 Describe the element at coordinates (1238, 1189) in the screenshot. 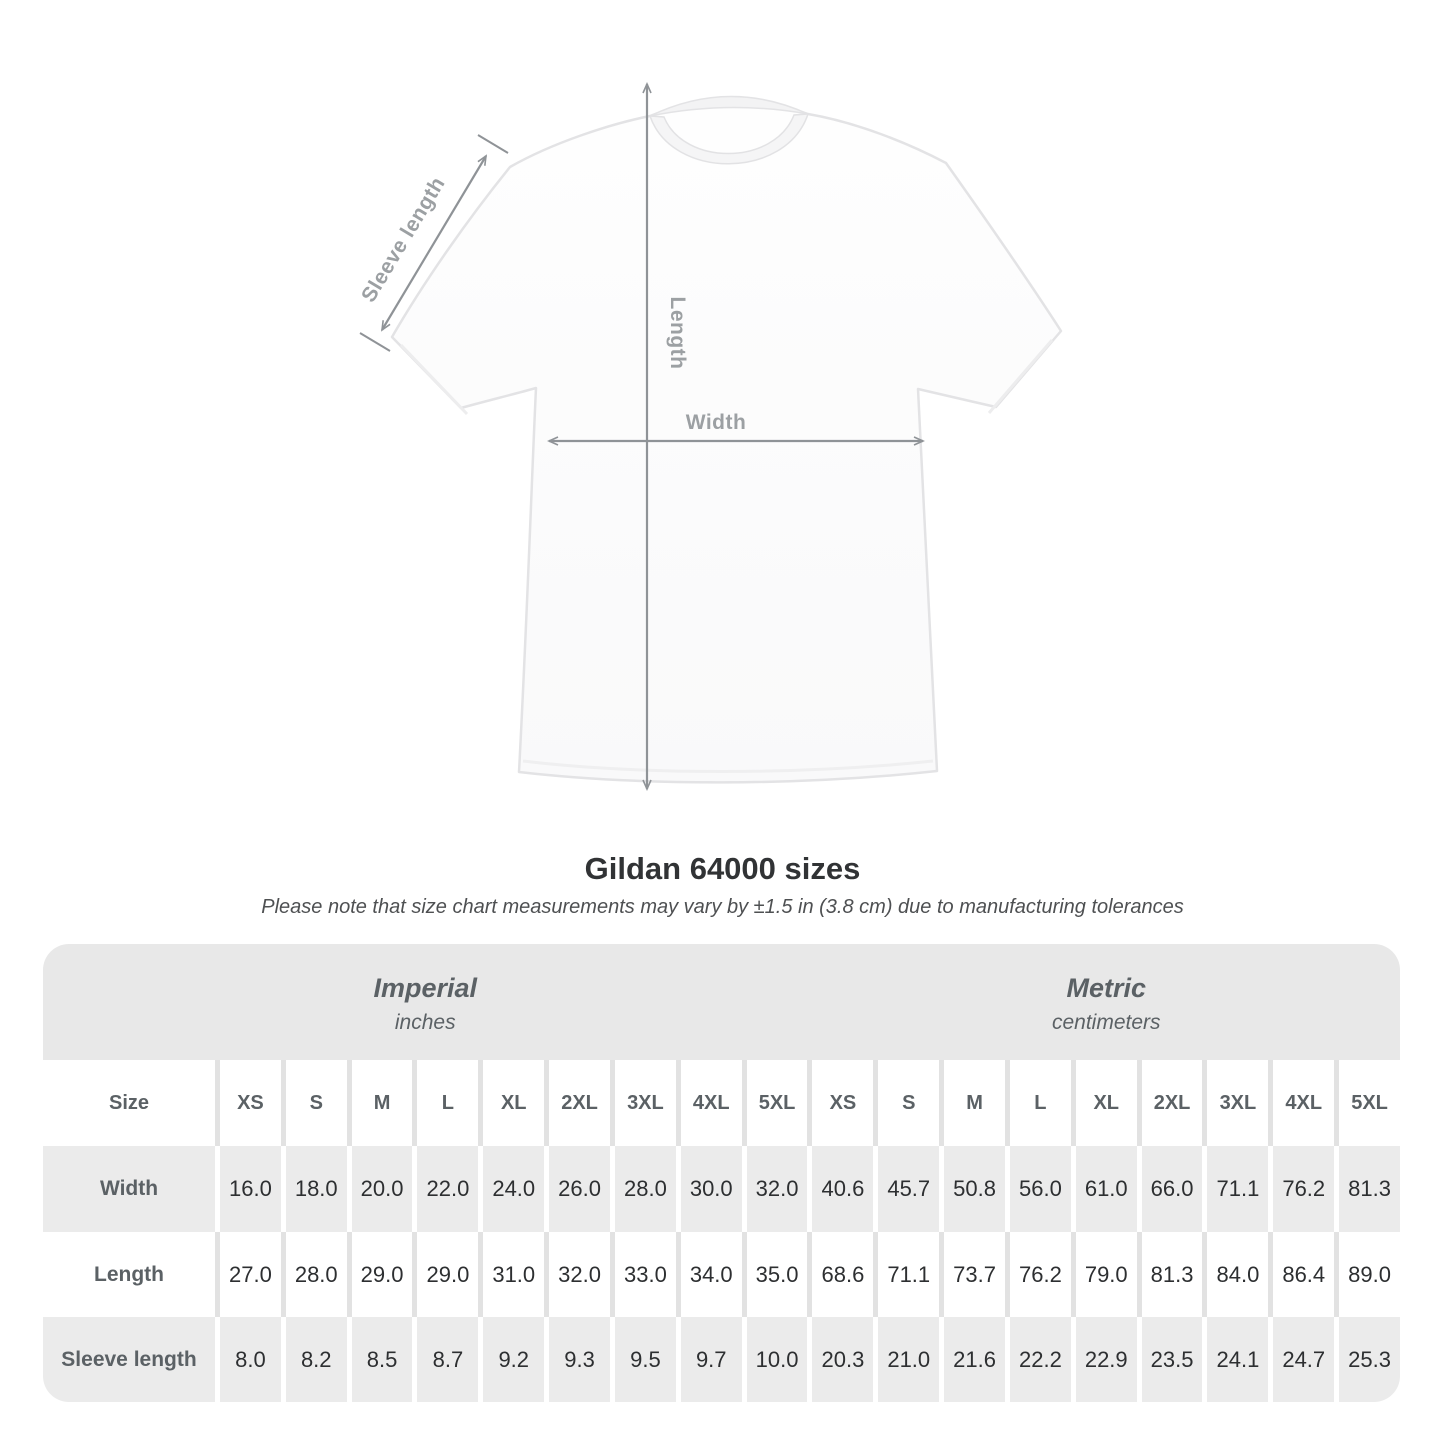

I see `width-metric-3xl: 71.1` at that location.